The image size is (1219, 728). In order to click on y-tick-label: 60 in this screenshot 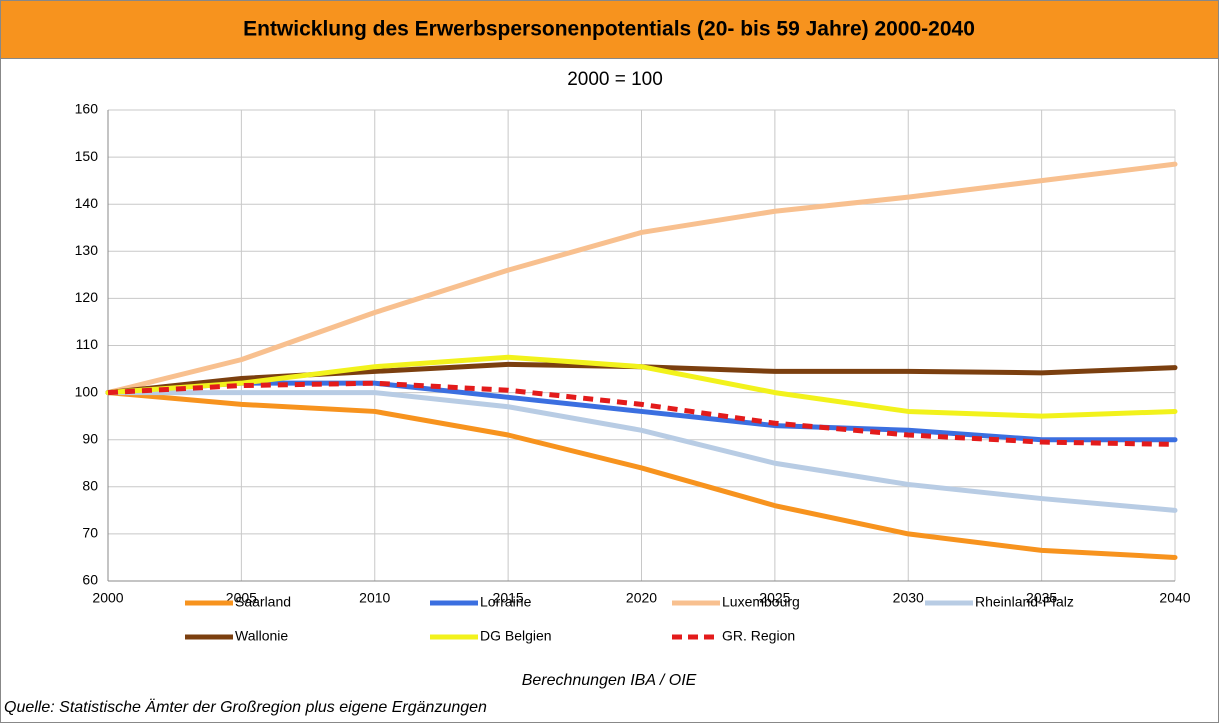, I will do `click(90, 580)`.